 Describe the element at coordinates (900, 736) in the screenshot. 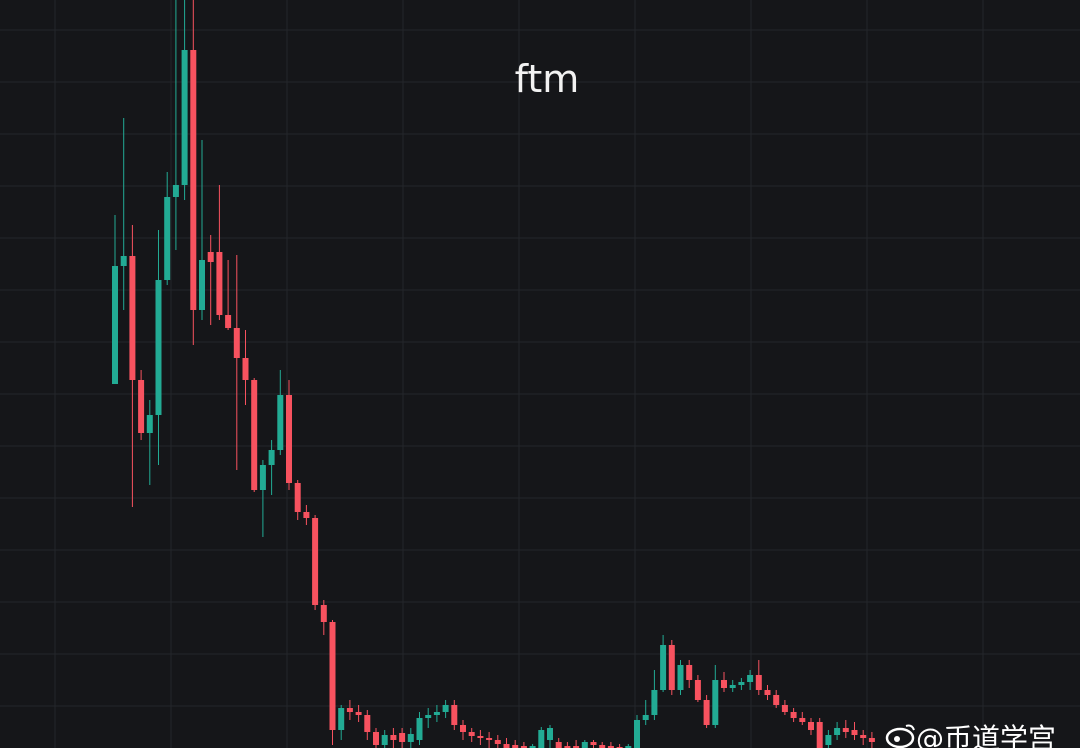

I see `watermark-icon` at that location.